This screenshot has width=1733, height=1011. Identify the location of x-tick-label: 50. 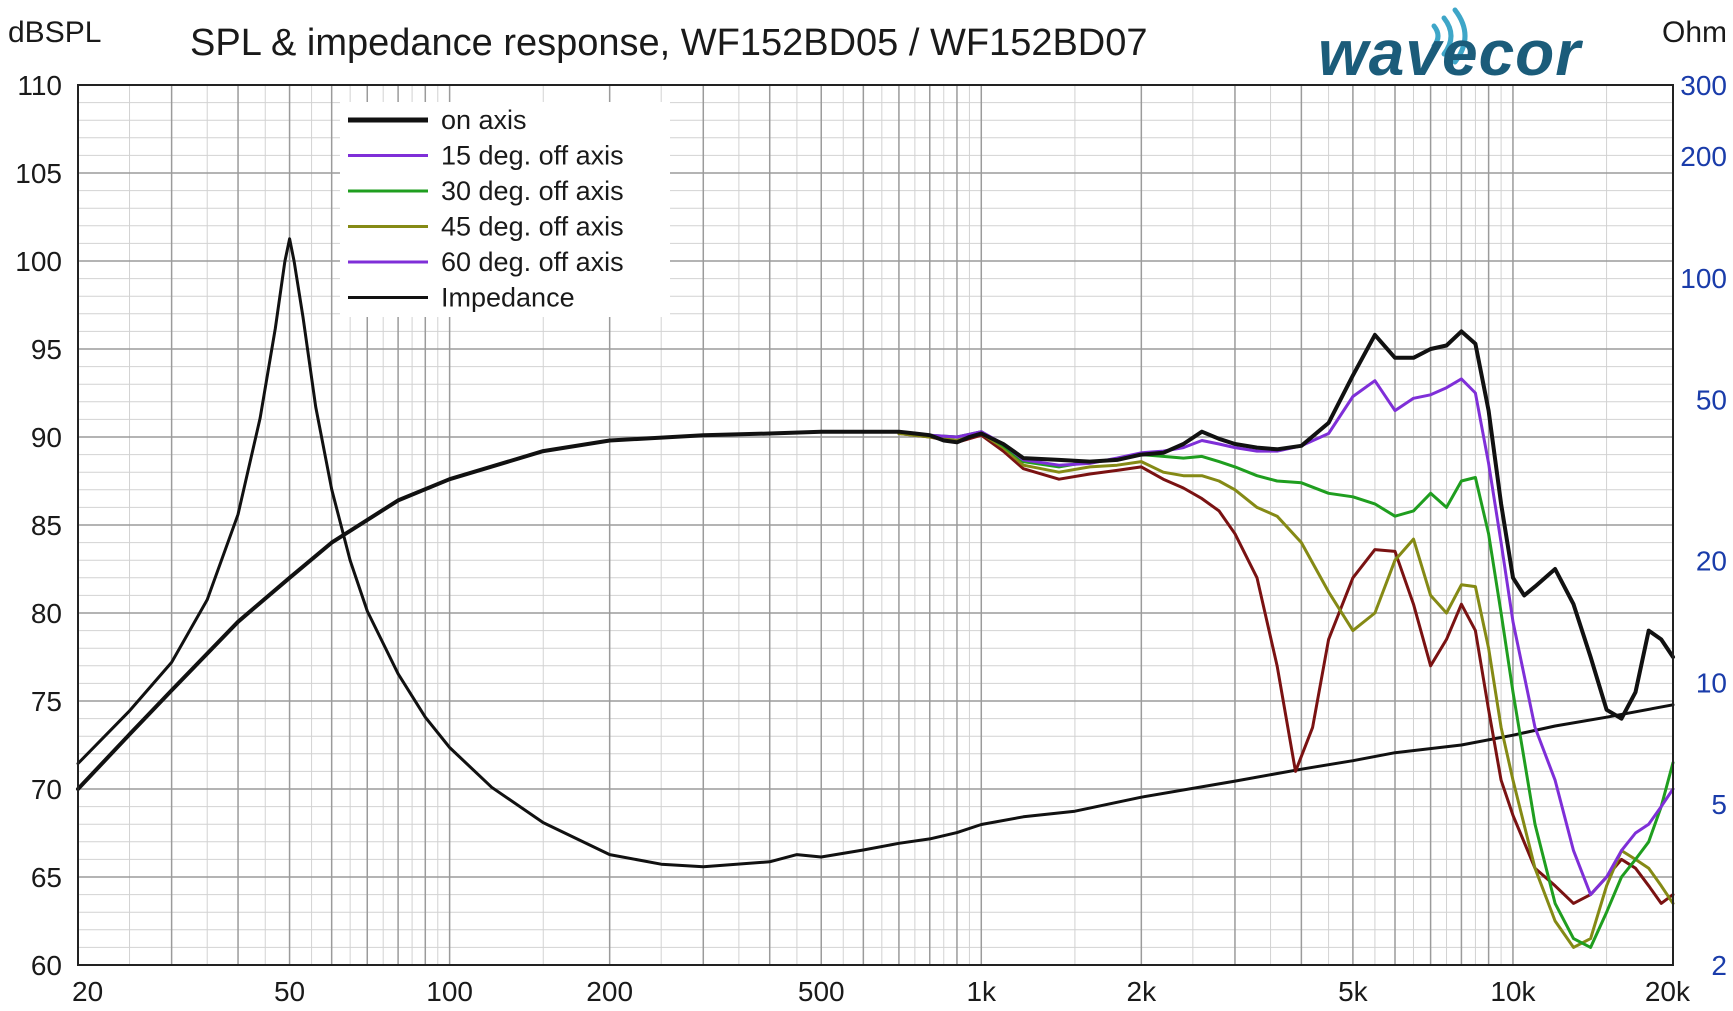
(289, 991).